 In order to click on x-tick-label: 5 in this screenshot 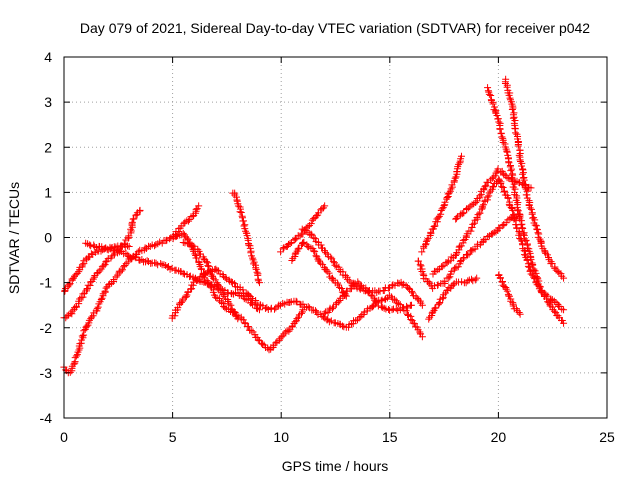, I will do `click(173, 437)`.